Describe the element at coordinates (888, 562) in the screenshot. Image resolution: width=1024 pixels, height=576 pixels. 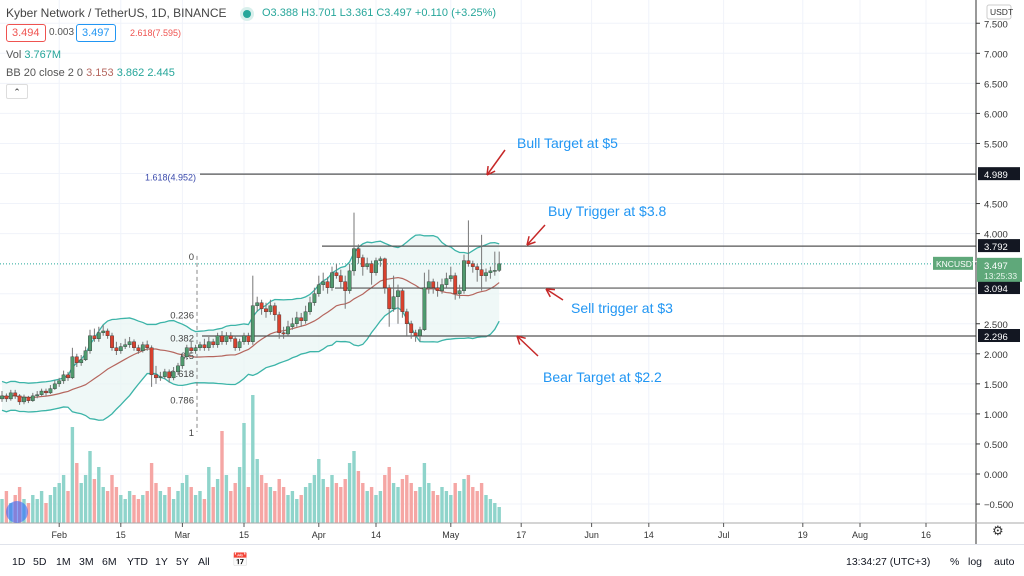
I see `clock: 13:34:27 (UTC+3)` at that location.